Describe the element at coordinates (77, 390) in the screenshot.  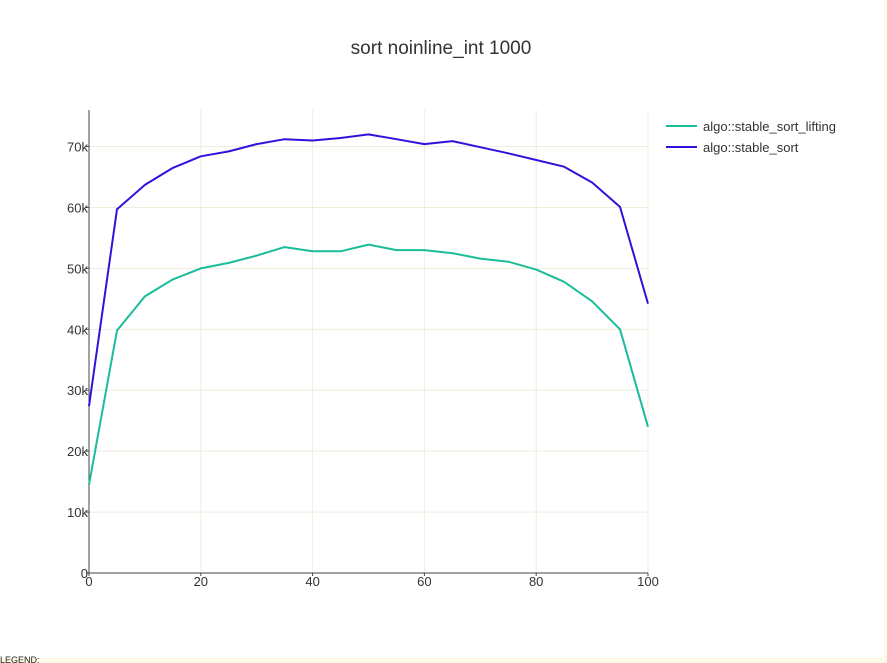
I see `y-tick-label: 30k` at that location.